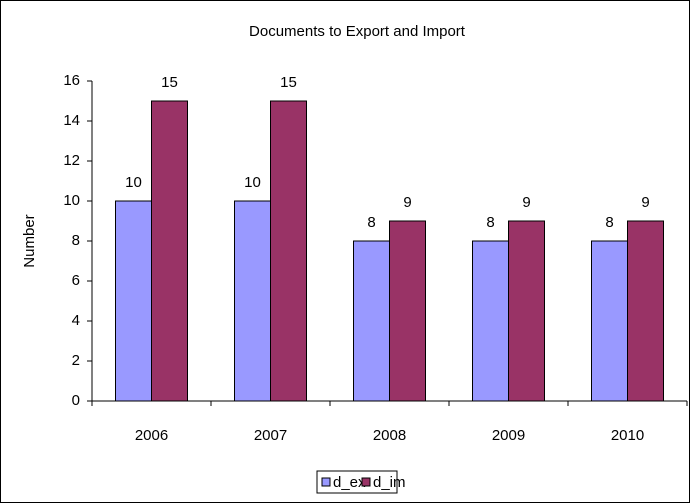  I want to click on y-axis-label: Number, so click(29, 240).